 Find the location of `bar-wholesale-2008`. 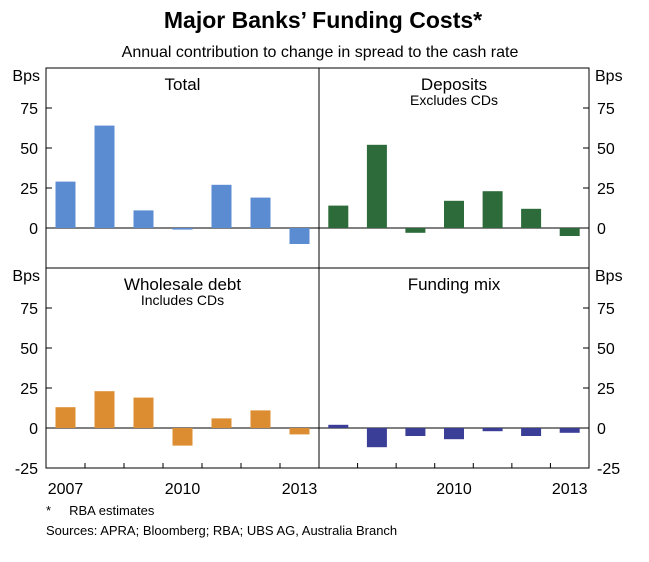

bar-wholesale-2008 is located at coordinates (104, 409).